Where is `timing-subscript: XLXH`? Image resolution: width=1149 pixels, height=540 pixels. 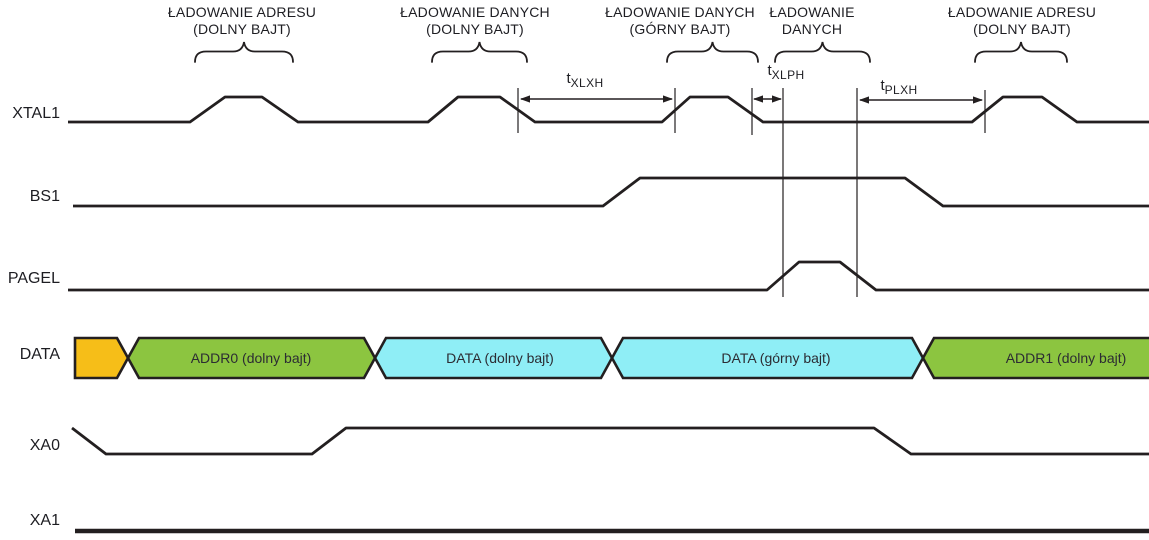
timing-subscript: XLXH is located at coordinates (587, 83).